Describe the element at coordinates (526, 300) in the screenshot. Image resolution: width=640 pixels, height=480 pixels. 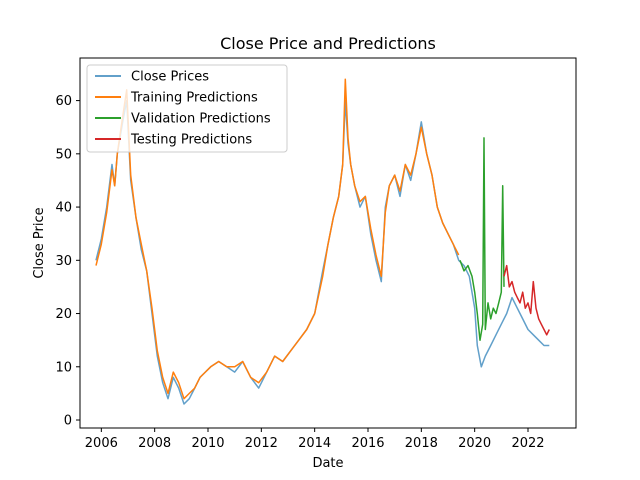
I see `series-line-testing-predictions` at that location.